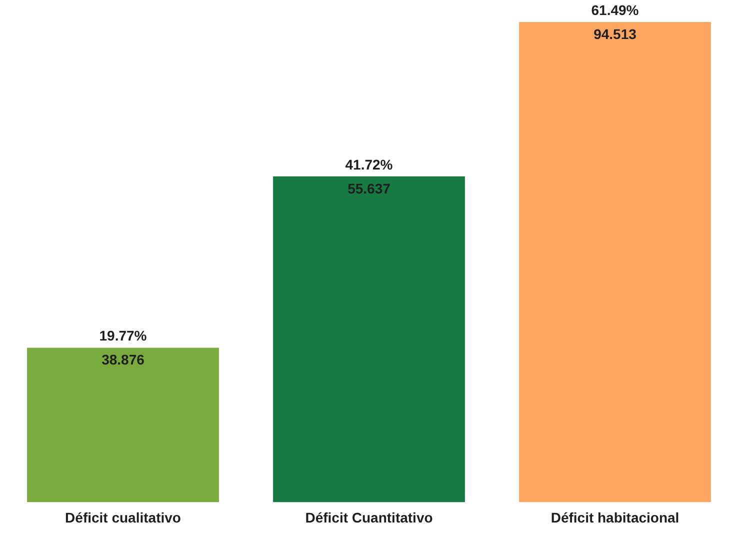 Image resolution: width=738 pixels, height=537 pixels. What do you see at coordinates (615, 10) in the screenshot?
I see `data-label: 61.49%` at bounding box center [615, 10].